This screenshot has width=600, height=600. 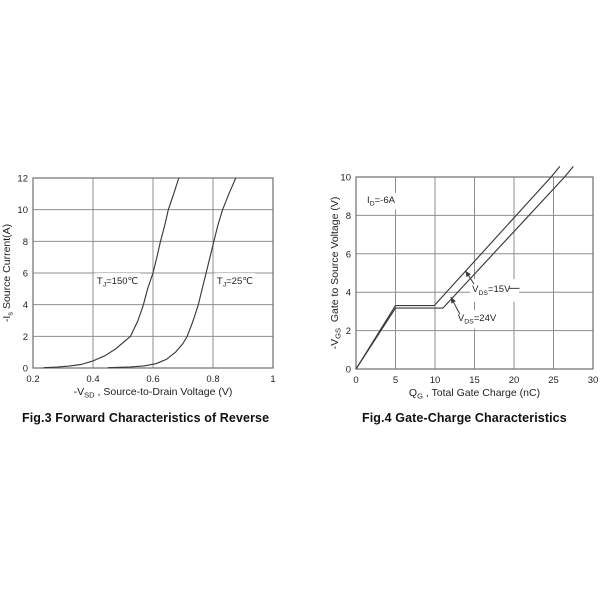 I want to click on fig3-caption: Fig.3 Forward Characteristics of Reverse, so click(x=146, y=418).